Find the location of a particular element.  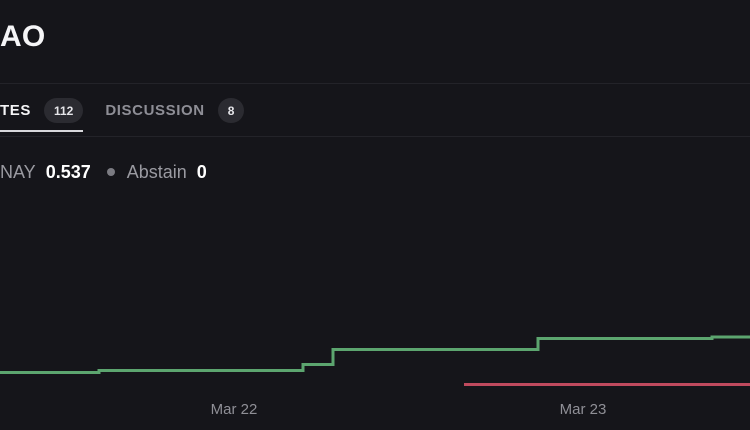

legend-nay-label: NAY is located at coordinates (18, 171).